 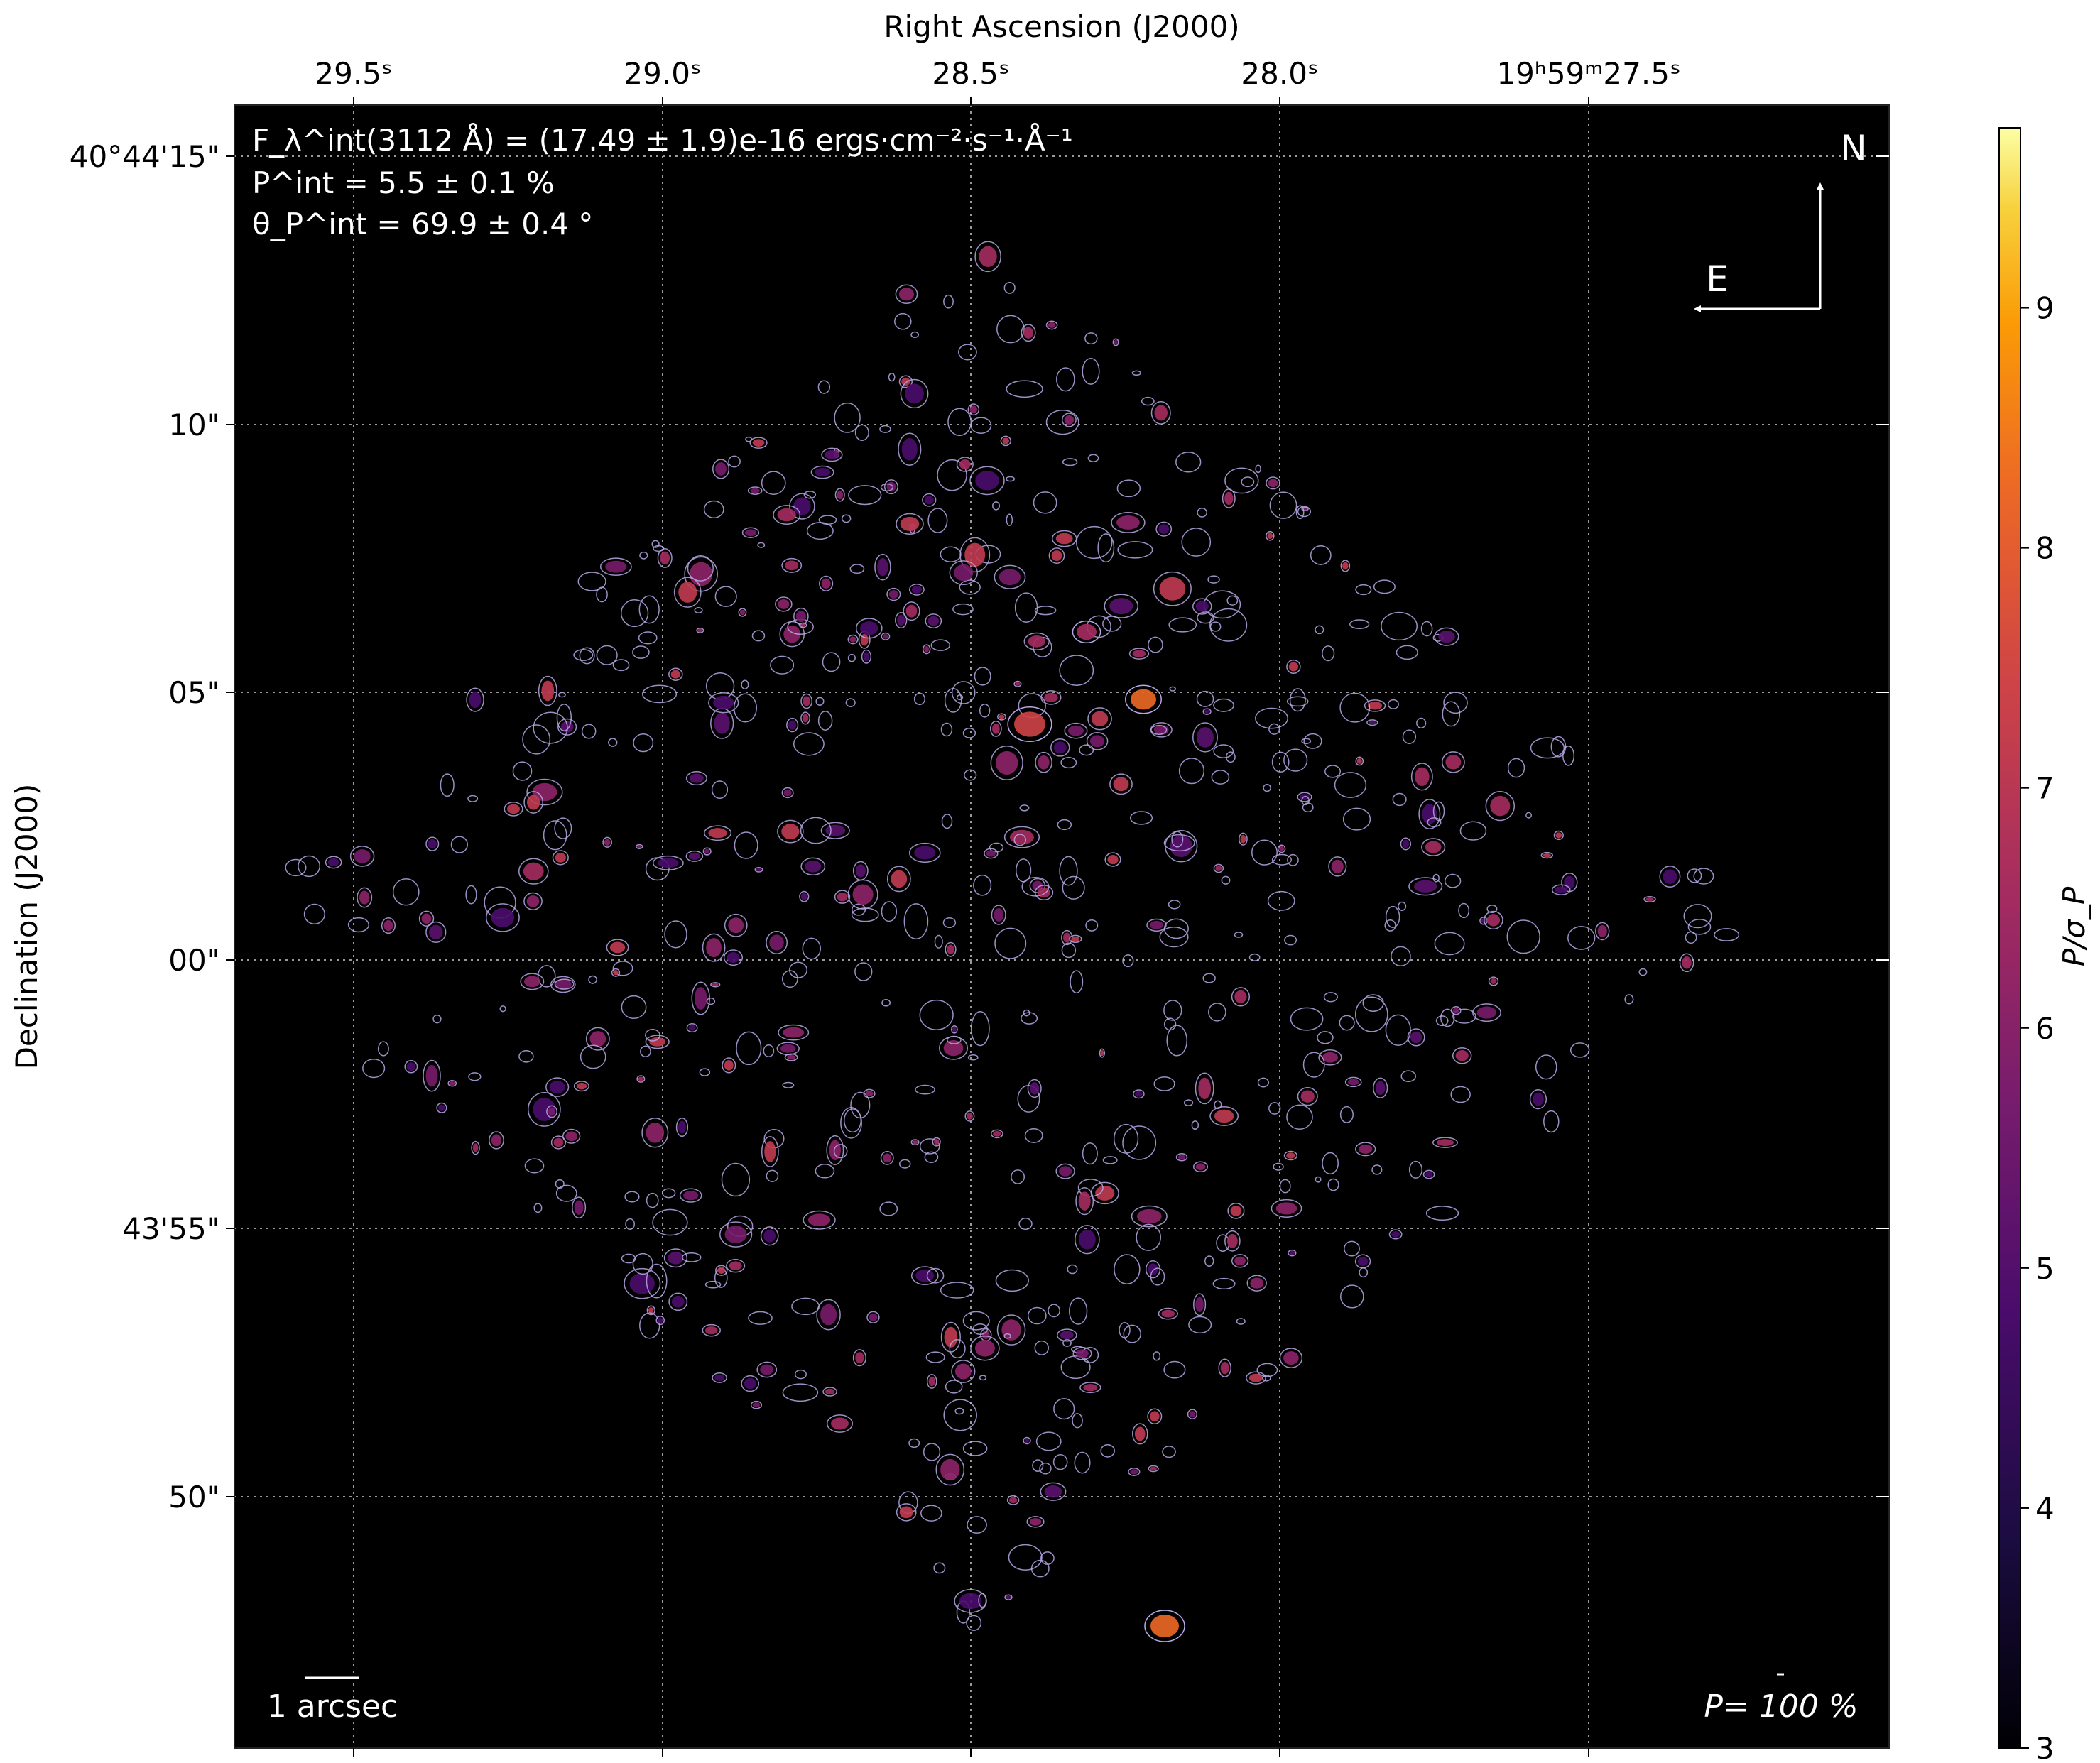 What do you see at coordinates (1164, 1626) in the screenshot?
I see `contour-core` at bounding box center [1164, 1626].